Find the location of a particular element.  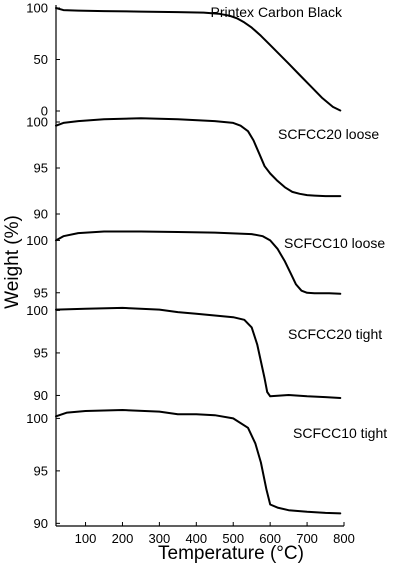

x-tick-label: 300 is located at coordinates (160, 538).